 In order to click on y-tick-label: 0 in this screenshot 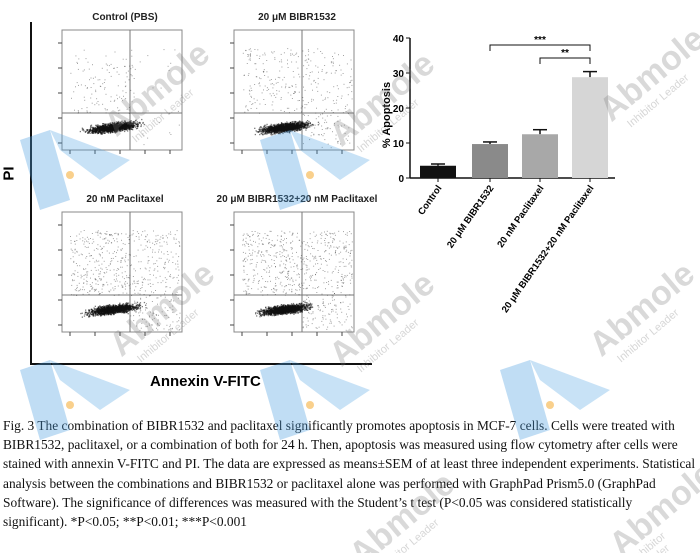, I will do `click(401, 179)`.